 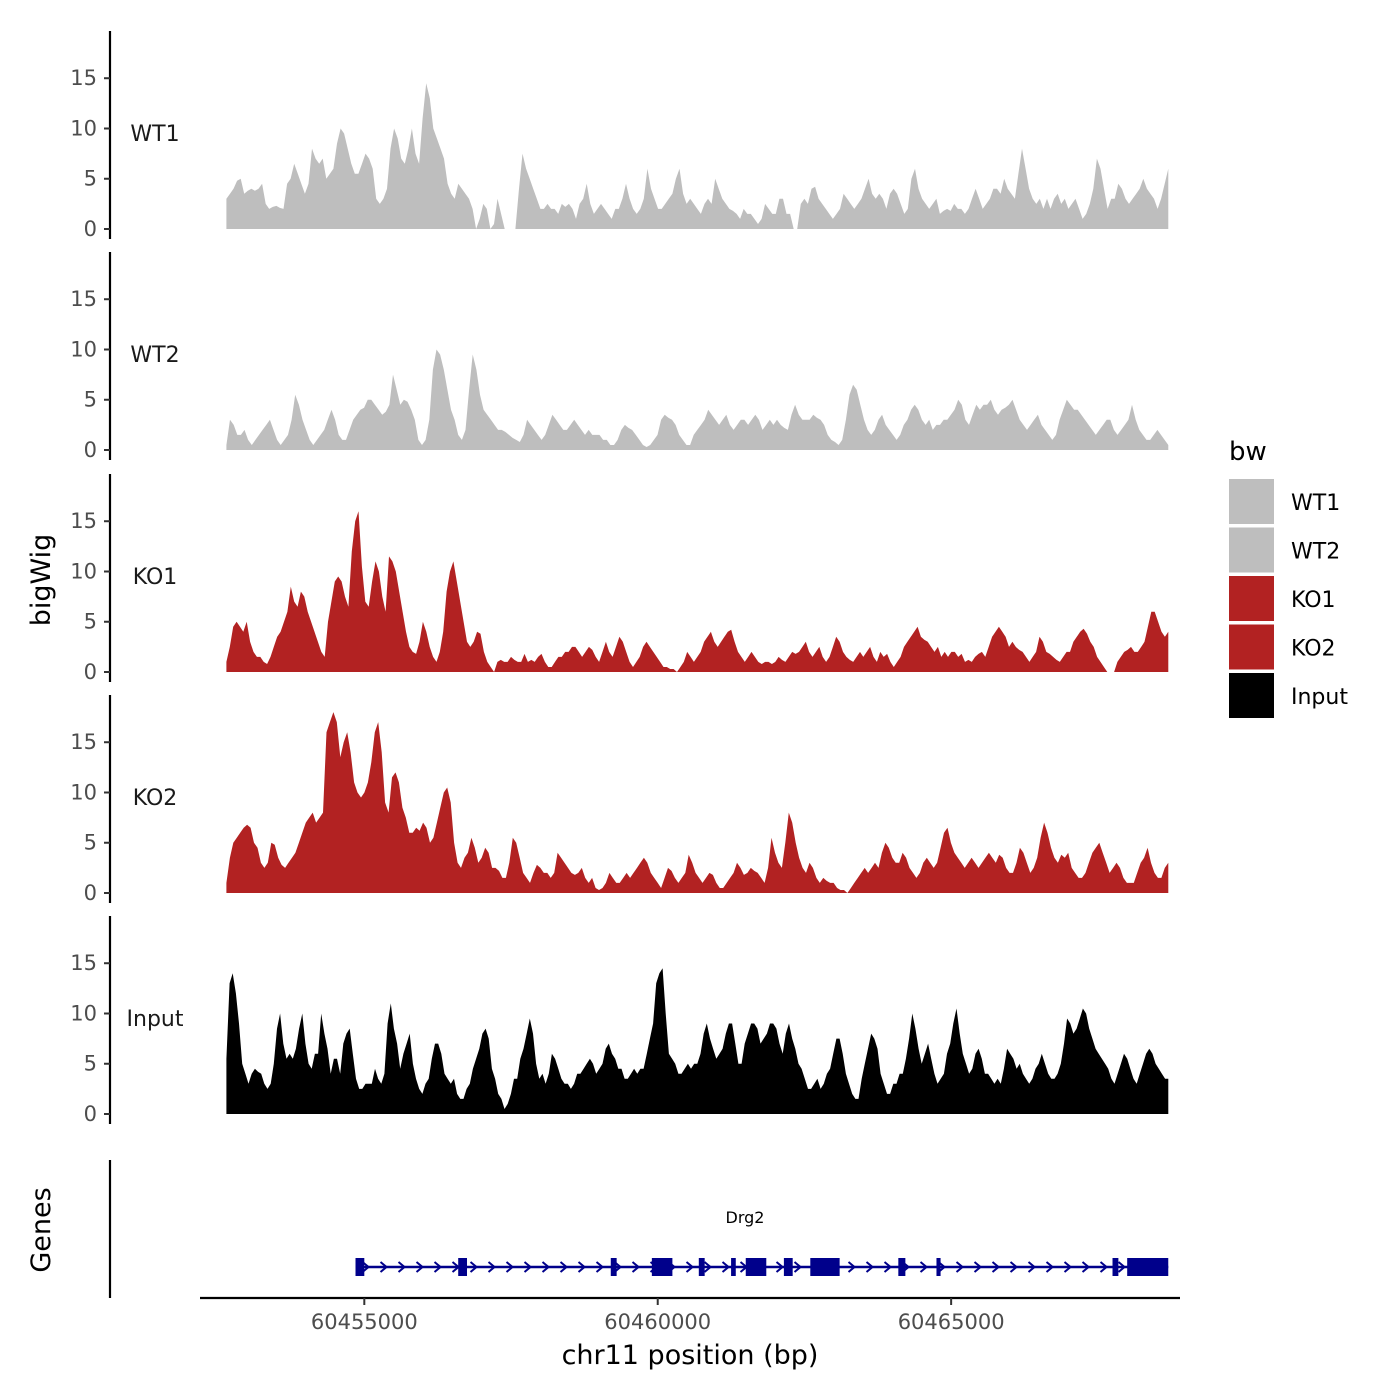 I want to click on coverage-area-wt1, so click(x=697, y=156).